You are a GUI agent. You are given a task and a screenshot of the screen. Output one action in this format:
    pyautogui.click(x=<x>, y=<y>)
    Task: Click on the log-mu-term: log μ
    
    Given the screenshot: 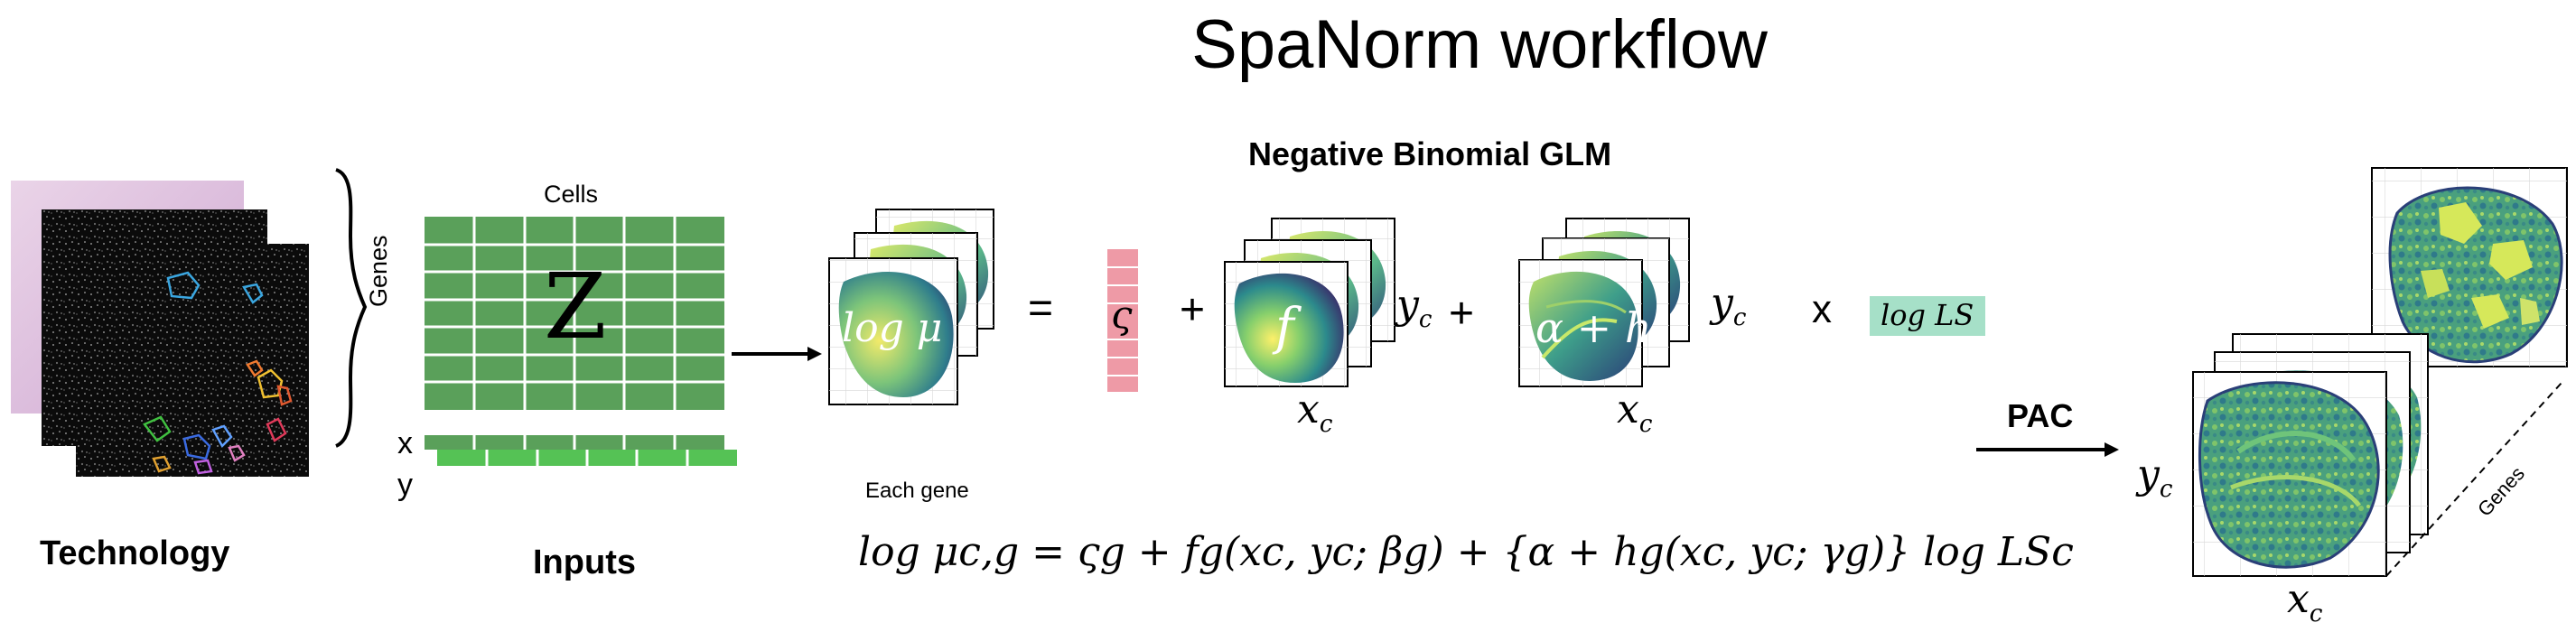 What is the action you would take?
    pyautogui.click(x=892, y=328)
    